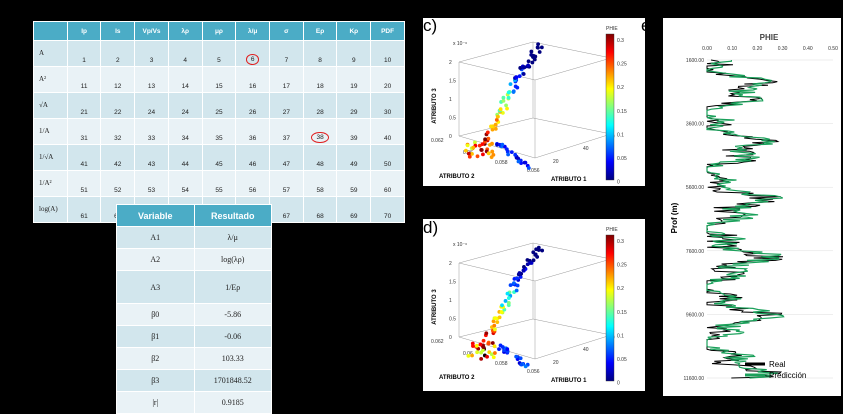 The width and height of the screenshot is (843, 414). Describe the element at coordinates (253, 53) in the screenshot. I see `table-cell: 6` at that location.